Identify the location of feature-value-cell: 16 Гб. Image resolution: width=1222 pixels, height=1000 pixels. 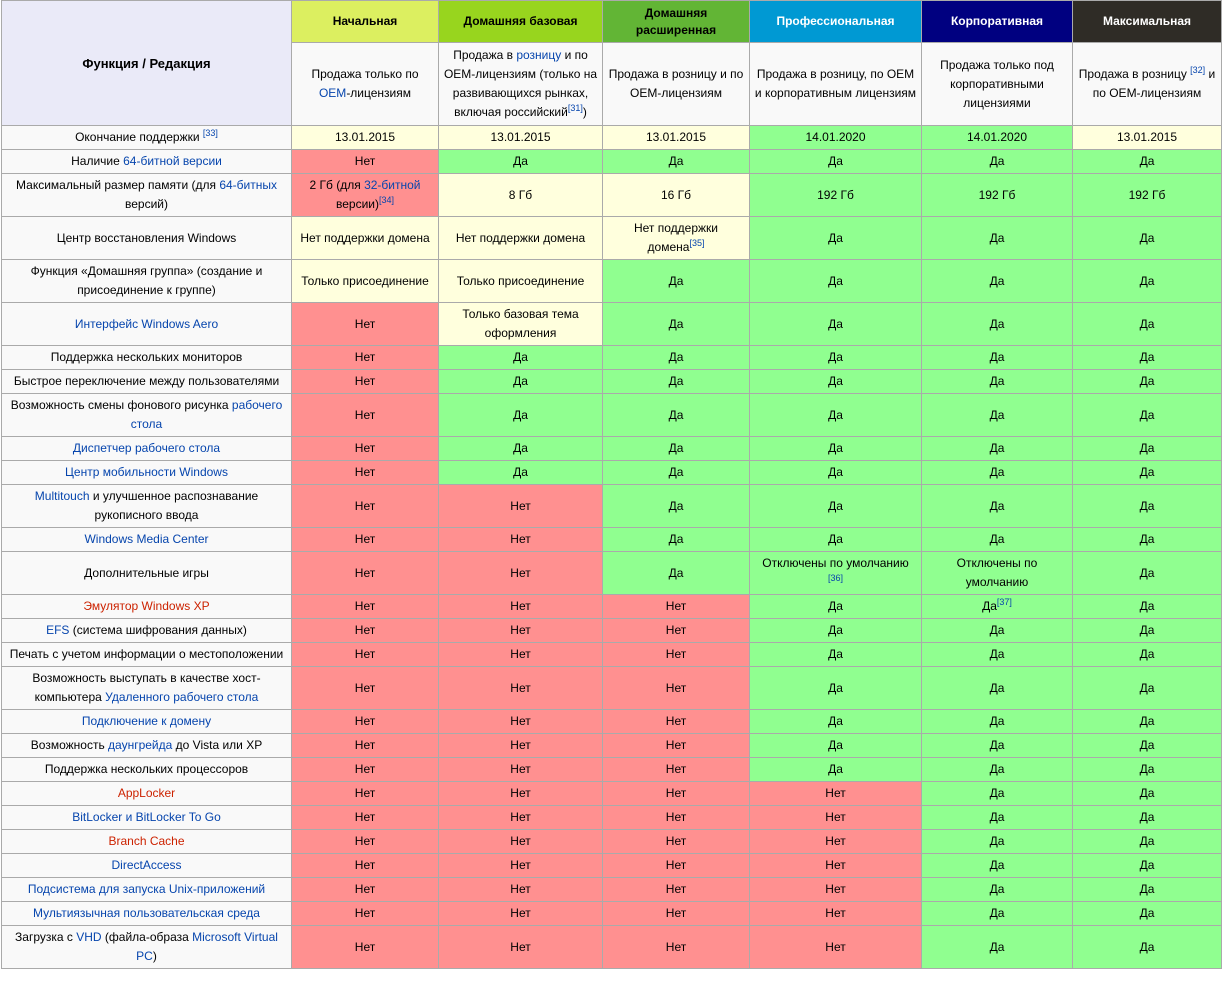
(676, 195).